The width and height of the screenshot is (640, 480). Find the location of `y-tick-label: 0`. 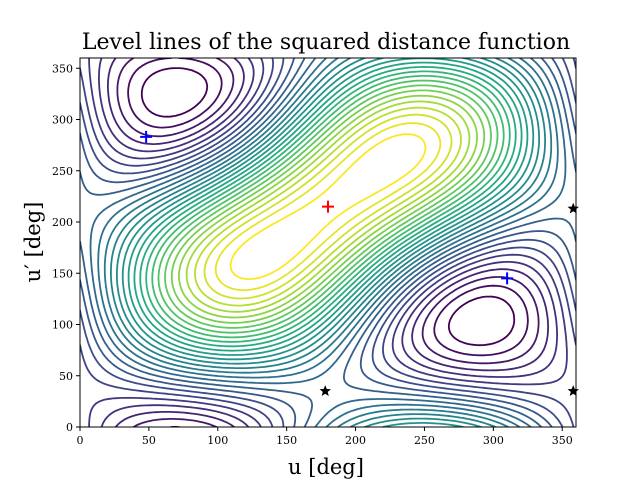

y-tick-label: 0 is located at coordinates (69, 427).